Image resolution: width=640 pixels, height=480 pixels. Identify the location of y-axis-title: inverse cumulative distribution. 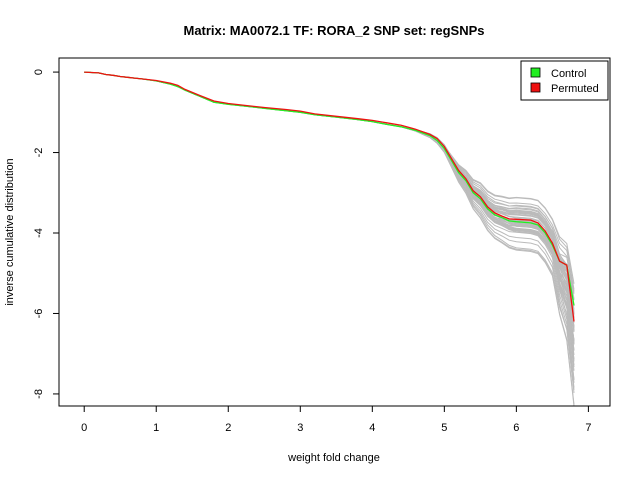
(10, 231).